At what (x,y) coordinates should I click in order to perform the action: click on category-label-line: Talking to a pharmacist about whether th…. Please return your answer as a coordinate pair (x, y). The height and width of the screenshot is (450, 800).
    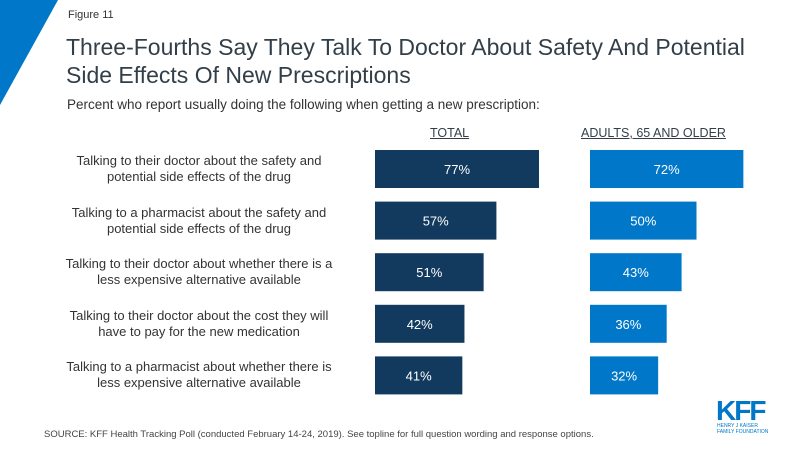
    Looking at the image, I should click on (199, 367).